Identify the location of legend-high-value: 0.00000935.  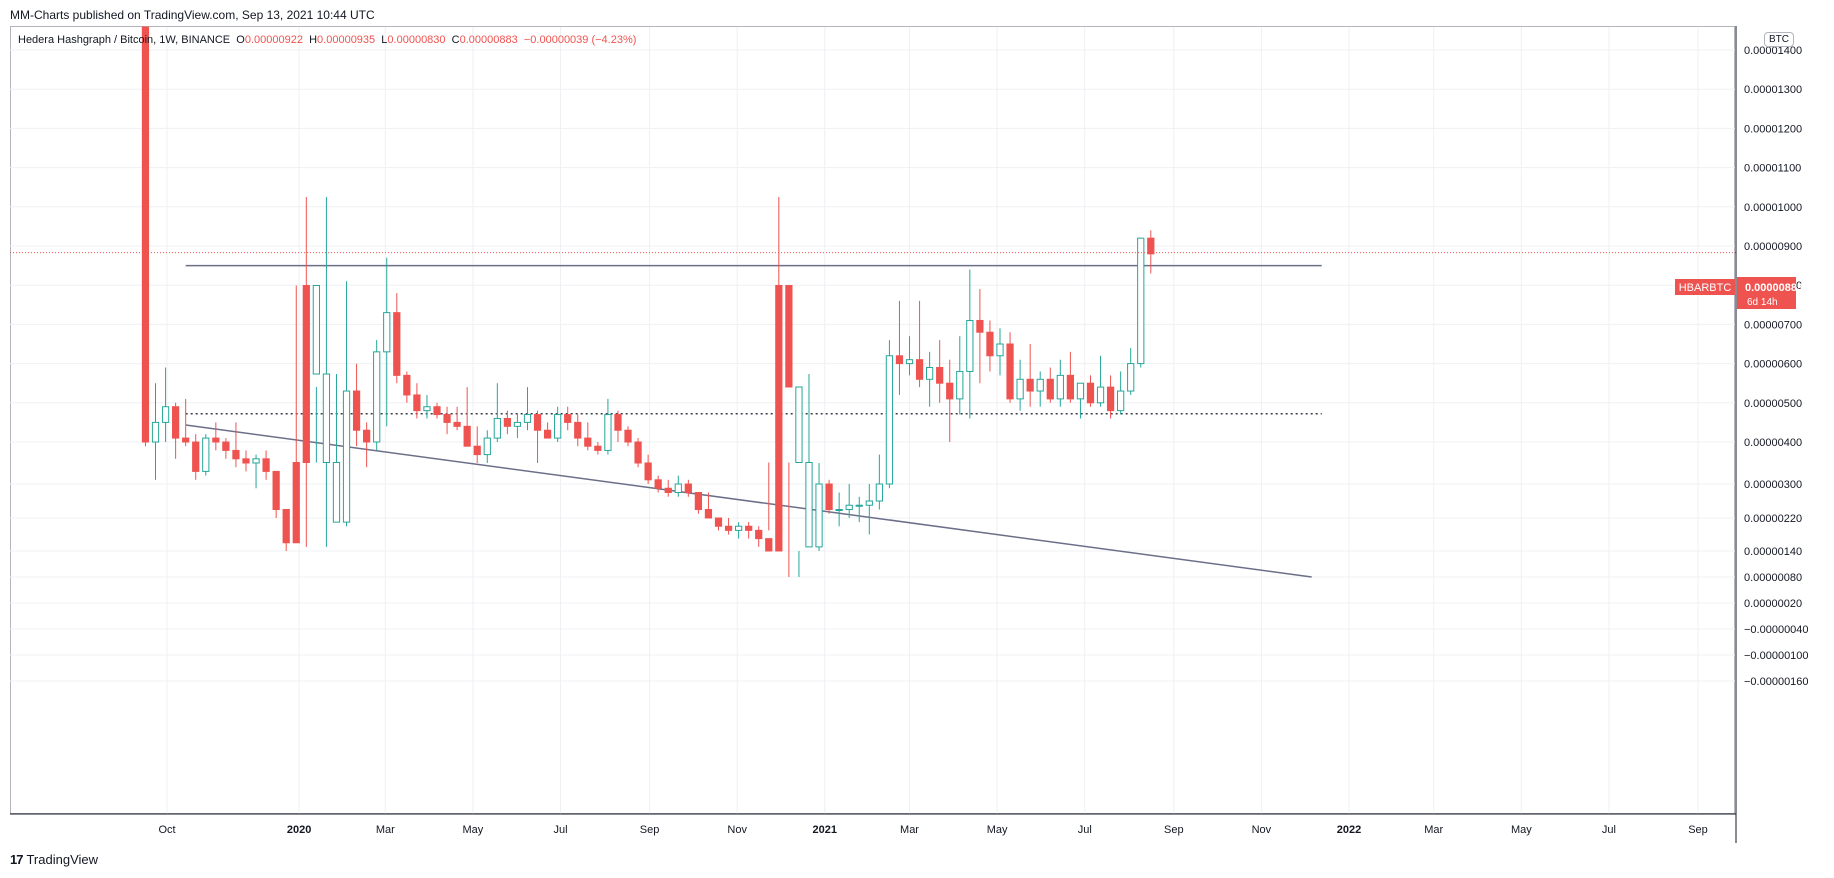
(346, 40).